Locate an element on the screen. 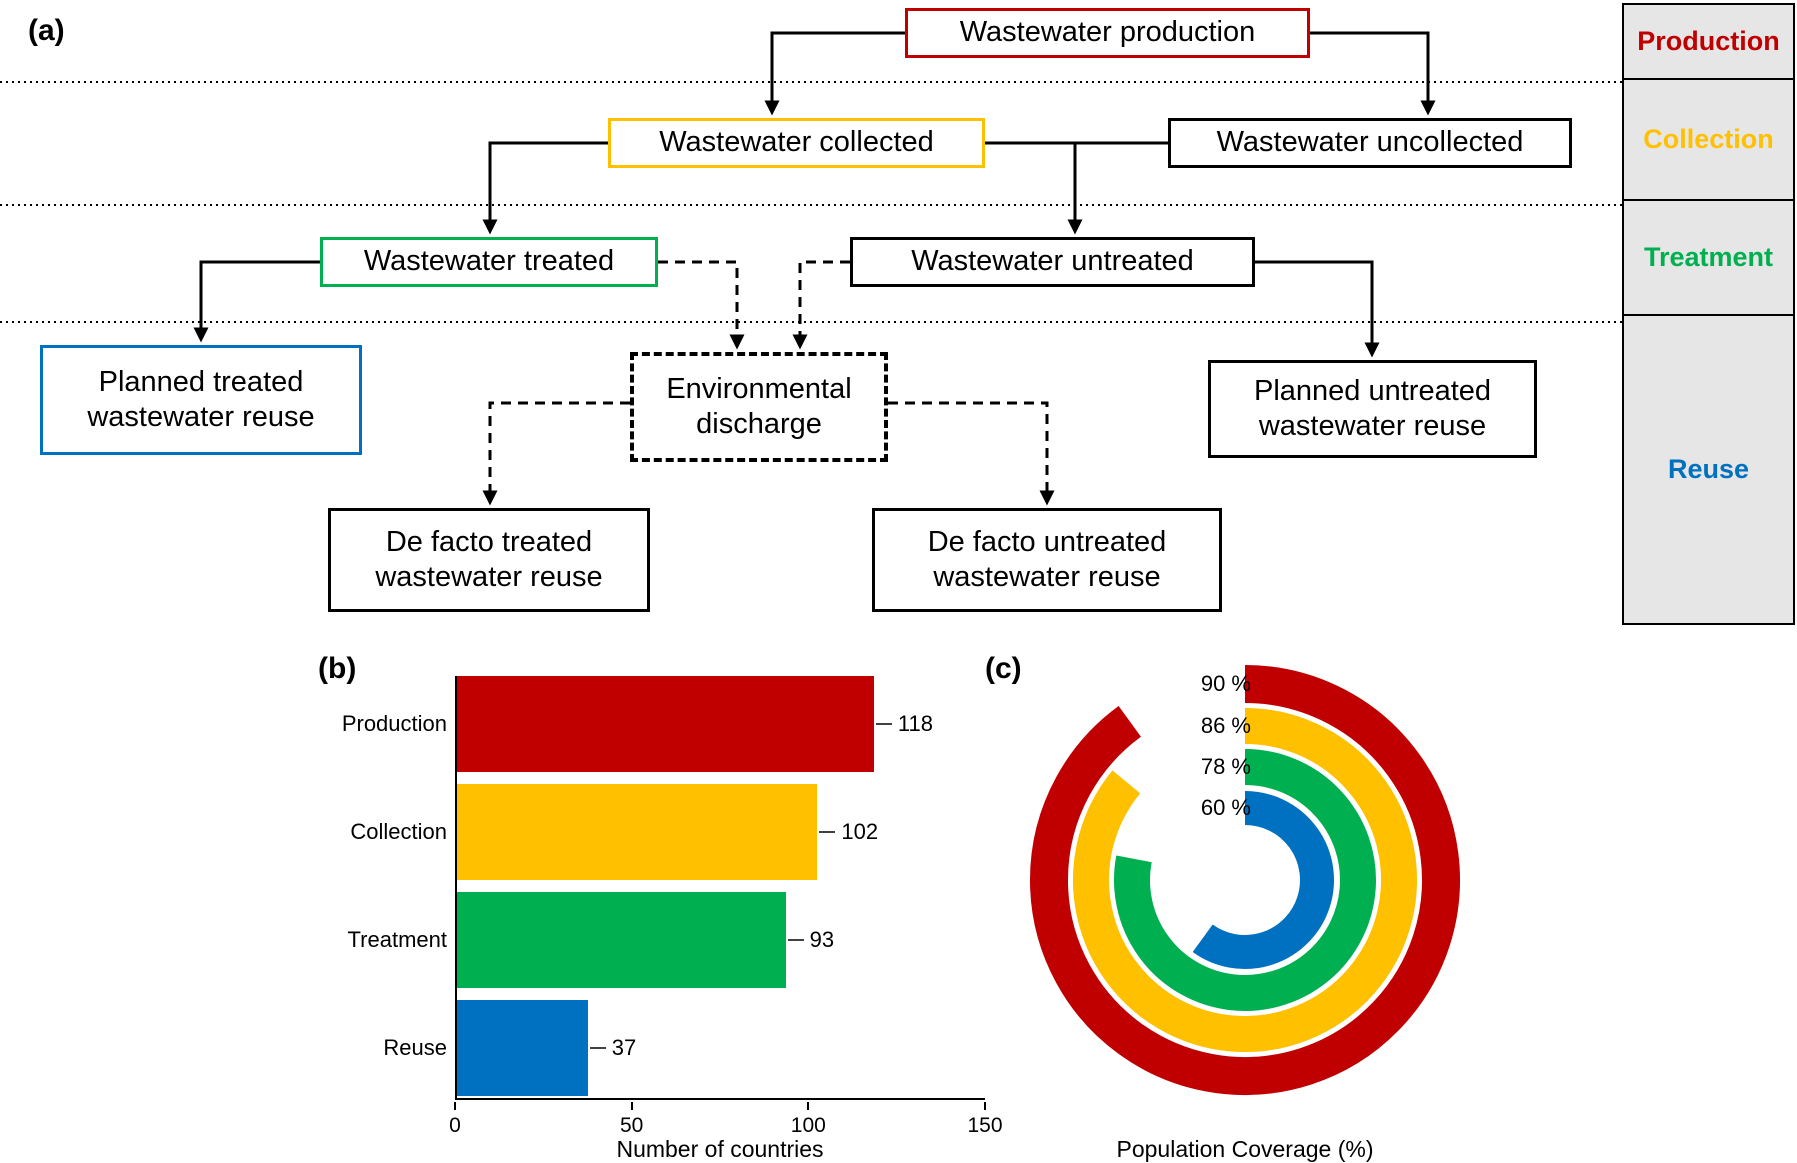  bar-value-label: 118 is located at coordinates (915, 723).